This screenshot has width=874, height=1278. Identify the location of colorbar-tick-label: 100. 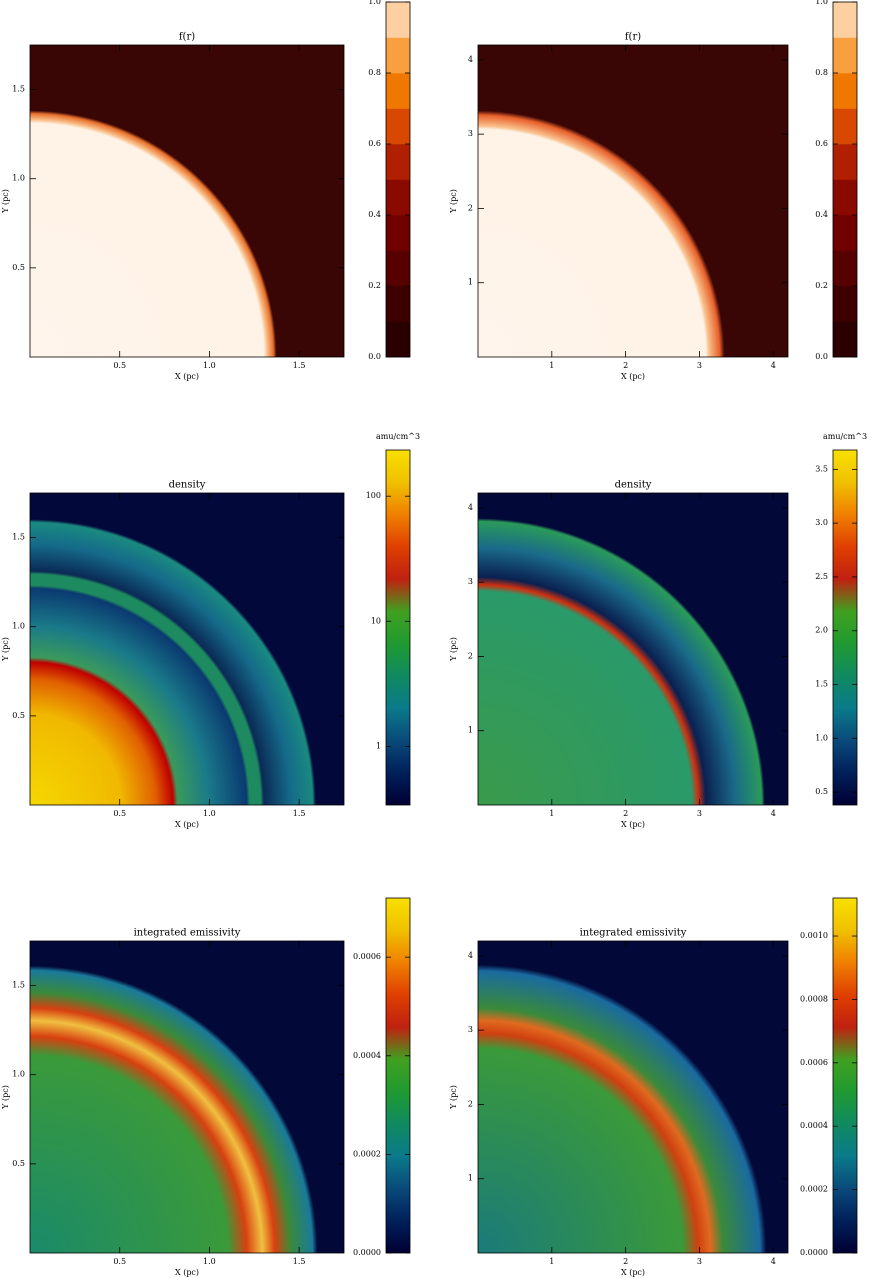
(373, 495).